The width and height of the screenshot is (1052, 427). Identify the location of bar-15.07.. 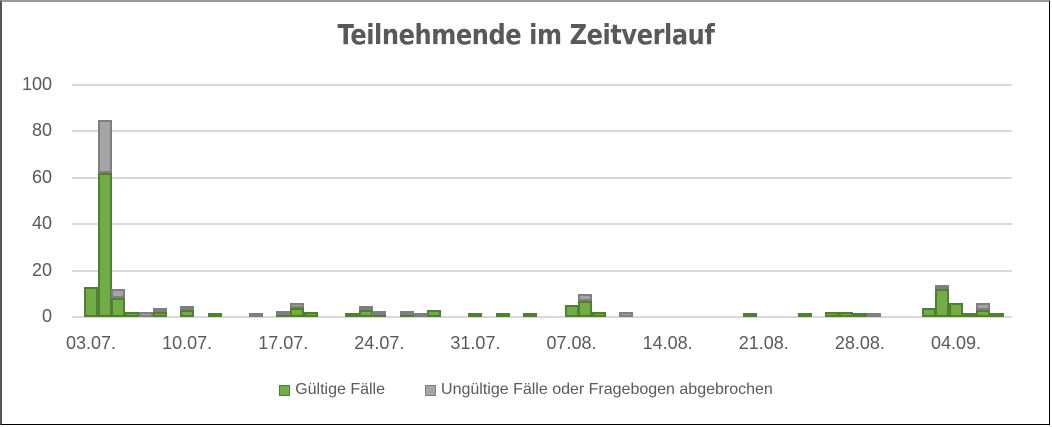
(255, 314).